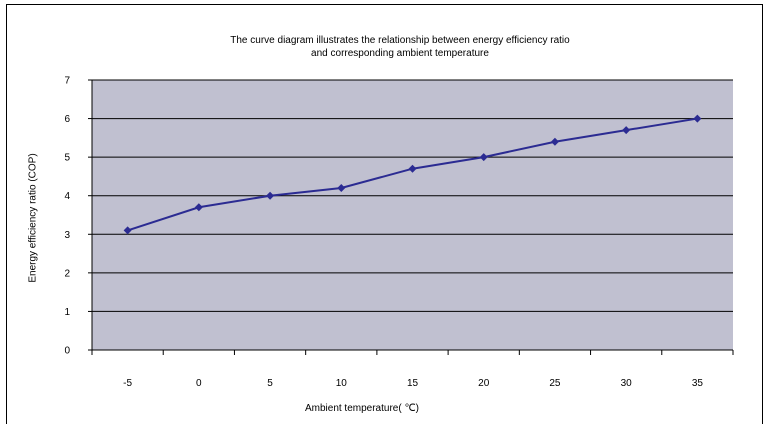 This screenshot has height=428, width=772. I want to click on y-ticks: 0 1 2 3 4 5 6 7, so click(78, 216).